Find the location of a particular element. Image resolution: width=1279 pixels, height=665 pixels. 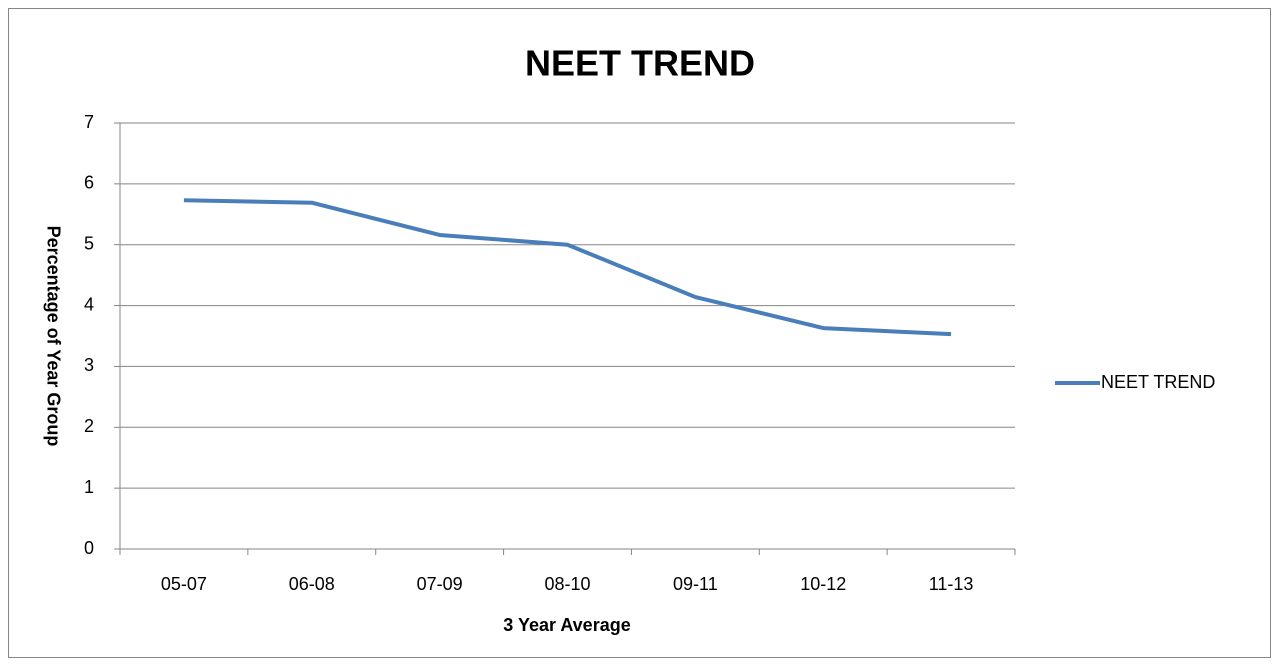

x-axis-label: 3 Year Average is located at coordinates (566, 625).